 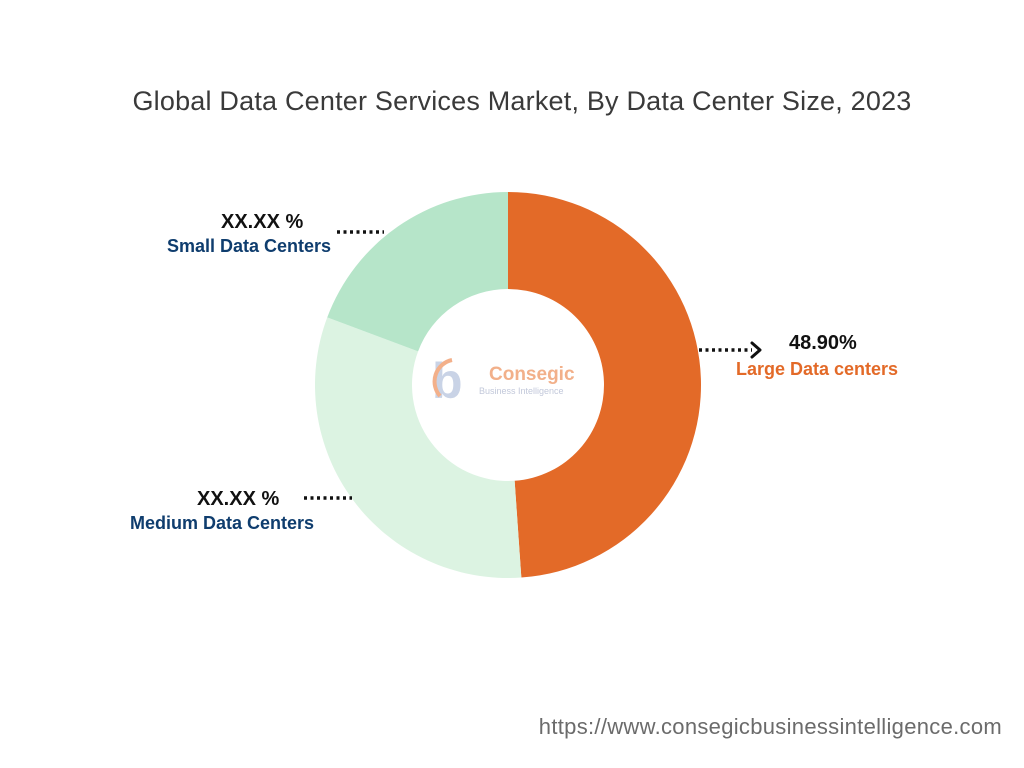 What do you see at coordinates (817, 369) in the screenshot?
I see `label-name-large: Large Data centers` at bounding box center [817, 369].